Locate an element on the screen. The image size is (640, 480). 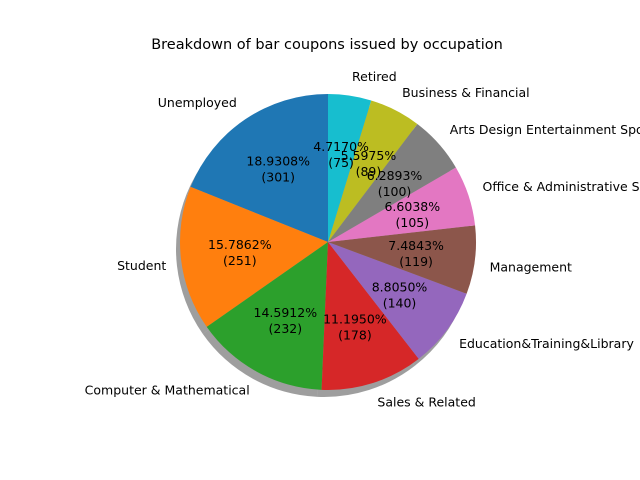
slice-percent-computer-mathematical: 14.5912% is located at coordinates (286, 312).